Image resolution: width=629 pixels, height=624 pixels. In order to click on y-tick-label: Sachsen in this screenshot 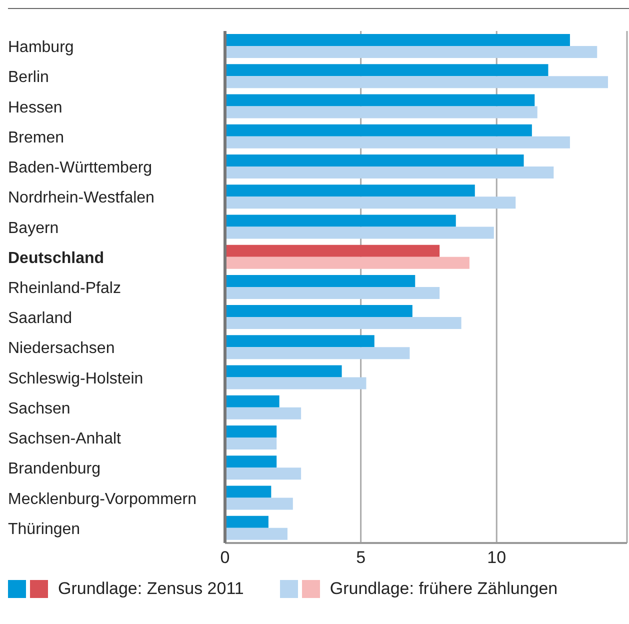, I will do `click(39, 409)`.